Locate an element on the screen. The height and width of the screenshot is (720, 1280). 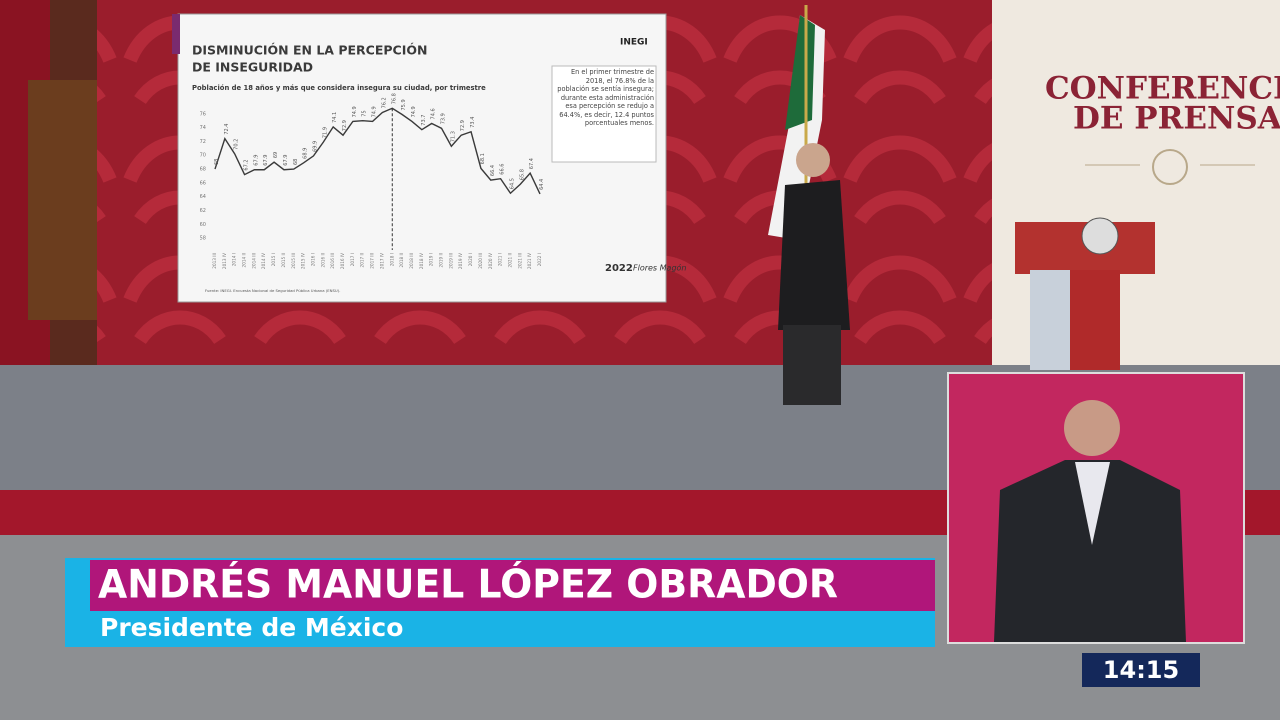
data-label: 69.9 is located at coordinates (315, 146).